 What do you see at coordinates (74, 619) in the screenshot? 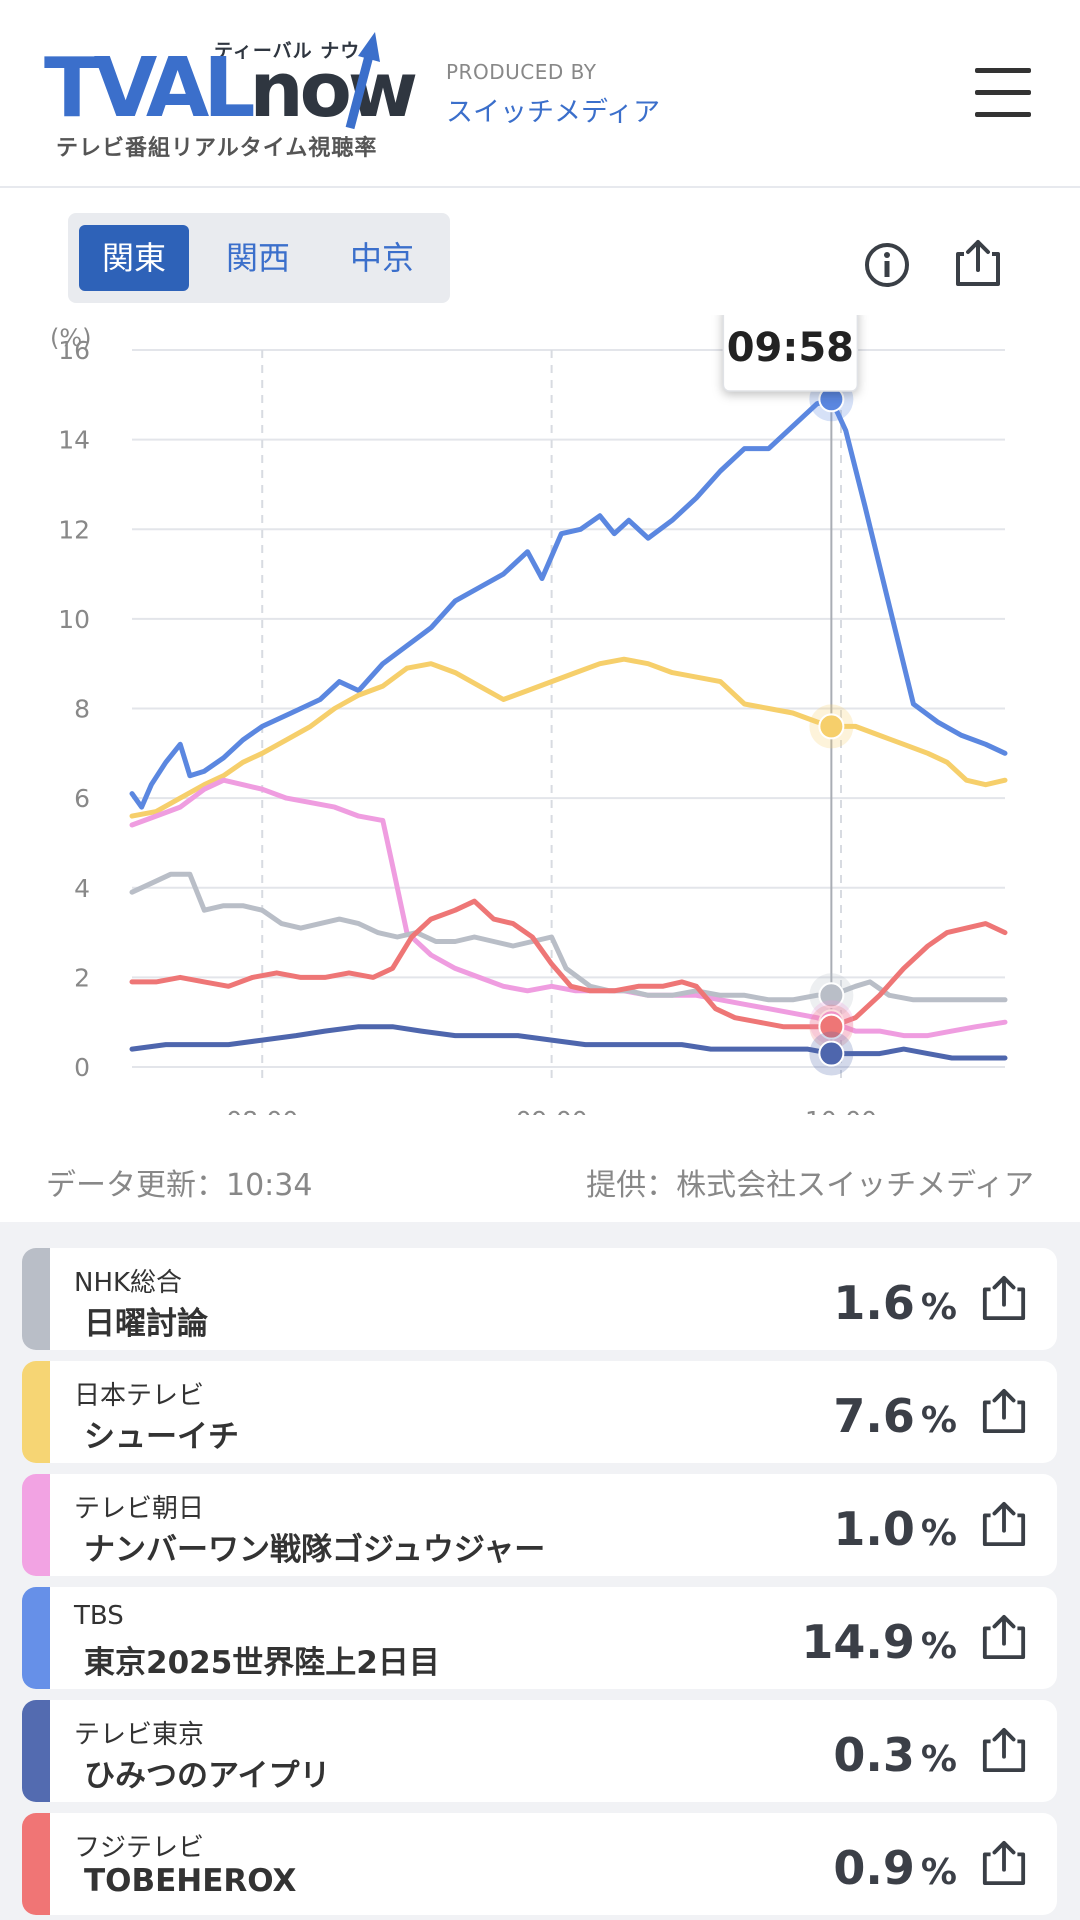
I see `y-tick-label: 10` at bounding box center [74, 619].